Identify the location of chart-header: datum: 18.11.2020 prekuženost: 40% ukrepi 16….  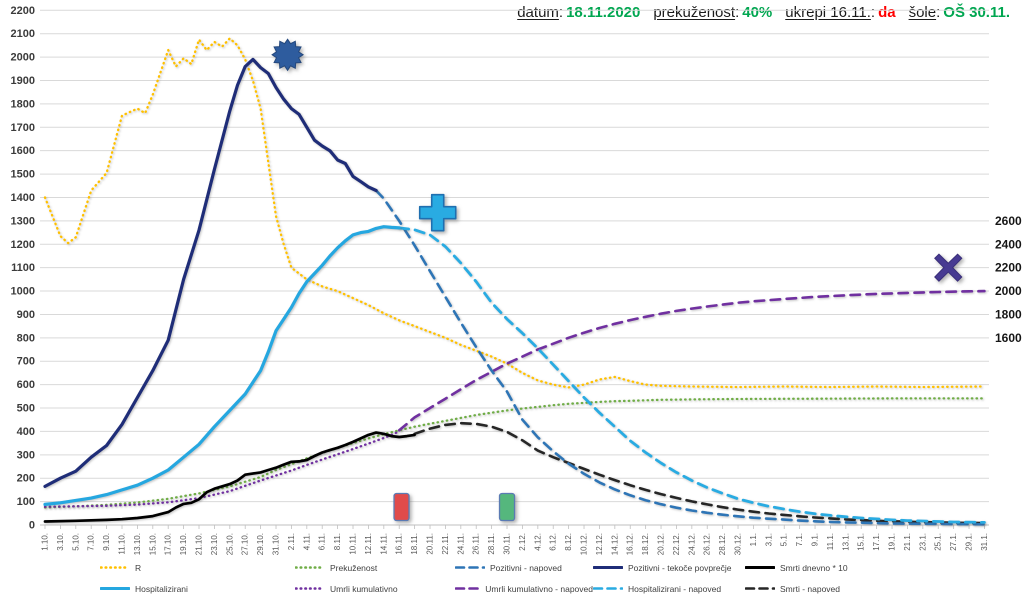
(512, 12).